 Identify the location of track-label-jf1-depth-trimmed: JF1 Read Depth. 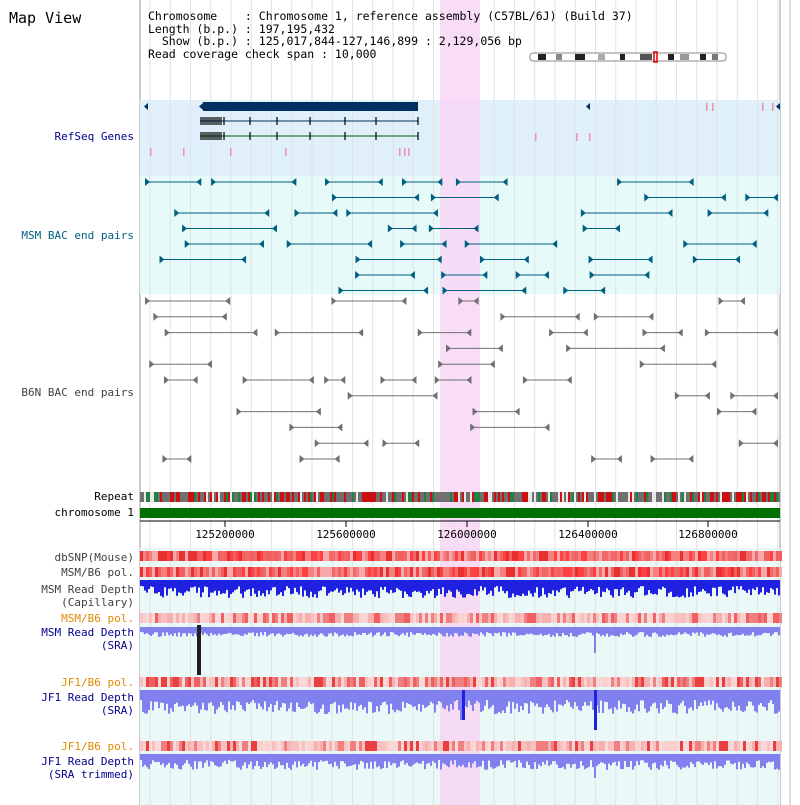
(87, 761).